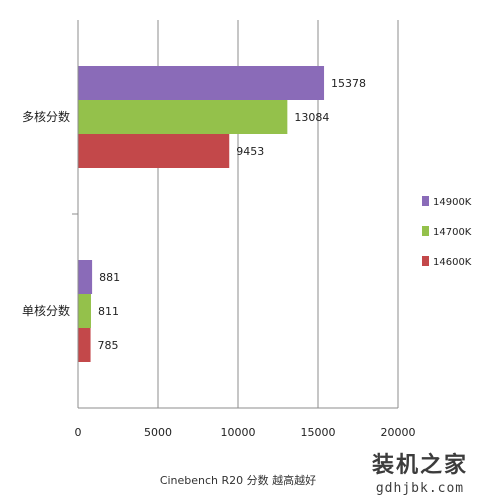  What do you see at coordinates (348, 83) in the screenshot?
I see `data-label: 15378` at bounding box center [348, 83].